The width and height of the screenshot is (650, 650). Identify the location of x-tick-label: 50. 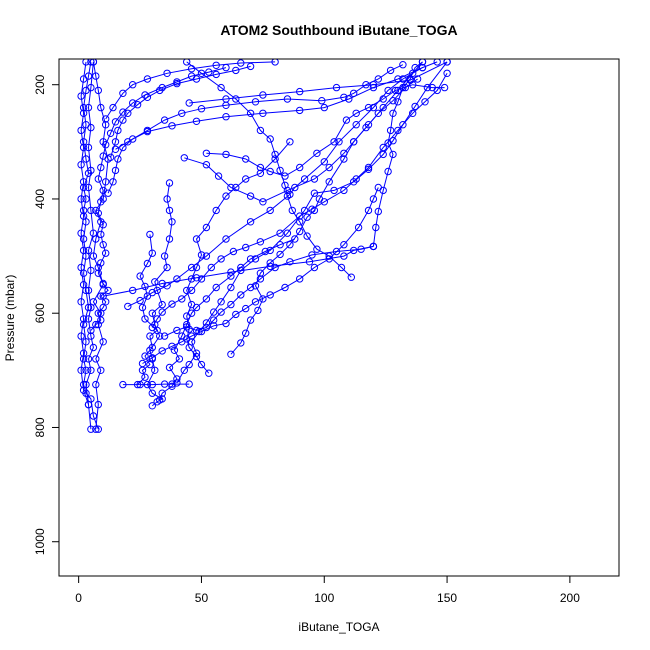
(202, 598).